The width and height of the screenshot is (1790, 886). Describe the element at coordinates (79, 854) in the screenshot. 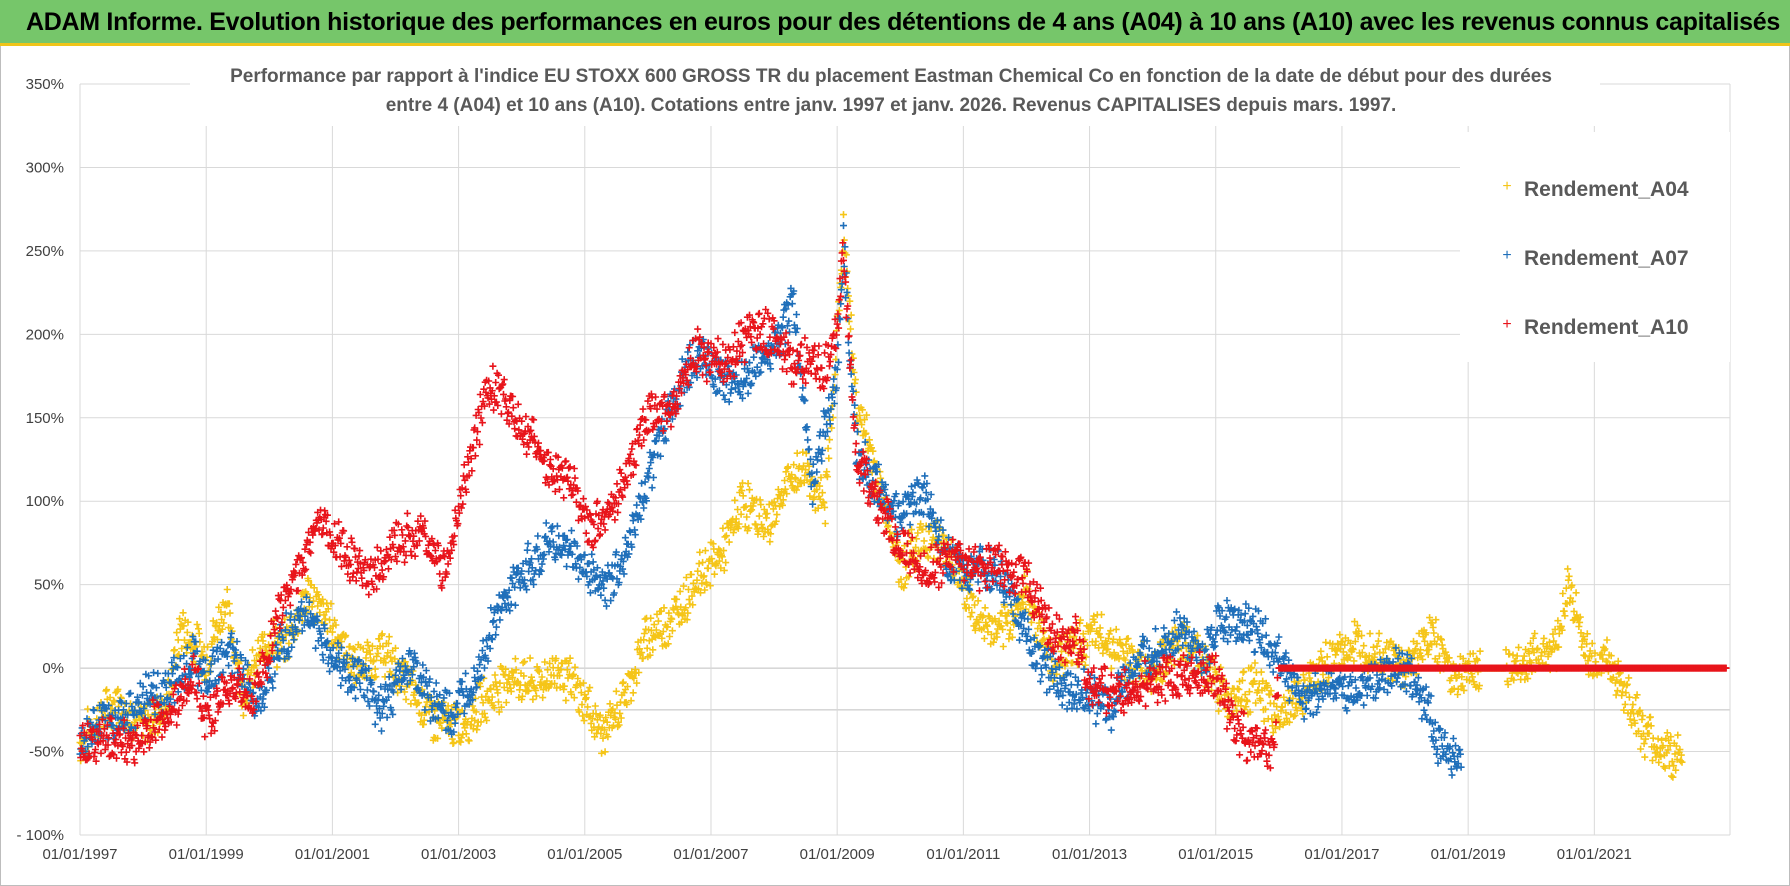

I see `x-tick-label: 01/01/1997` at that location.